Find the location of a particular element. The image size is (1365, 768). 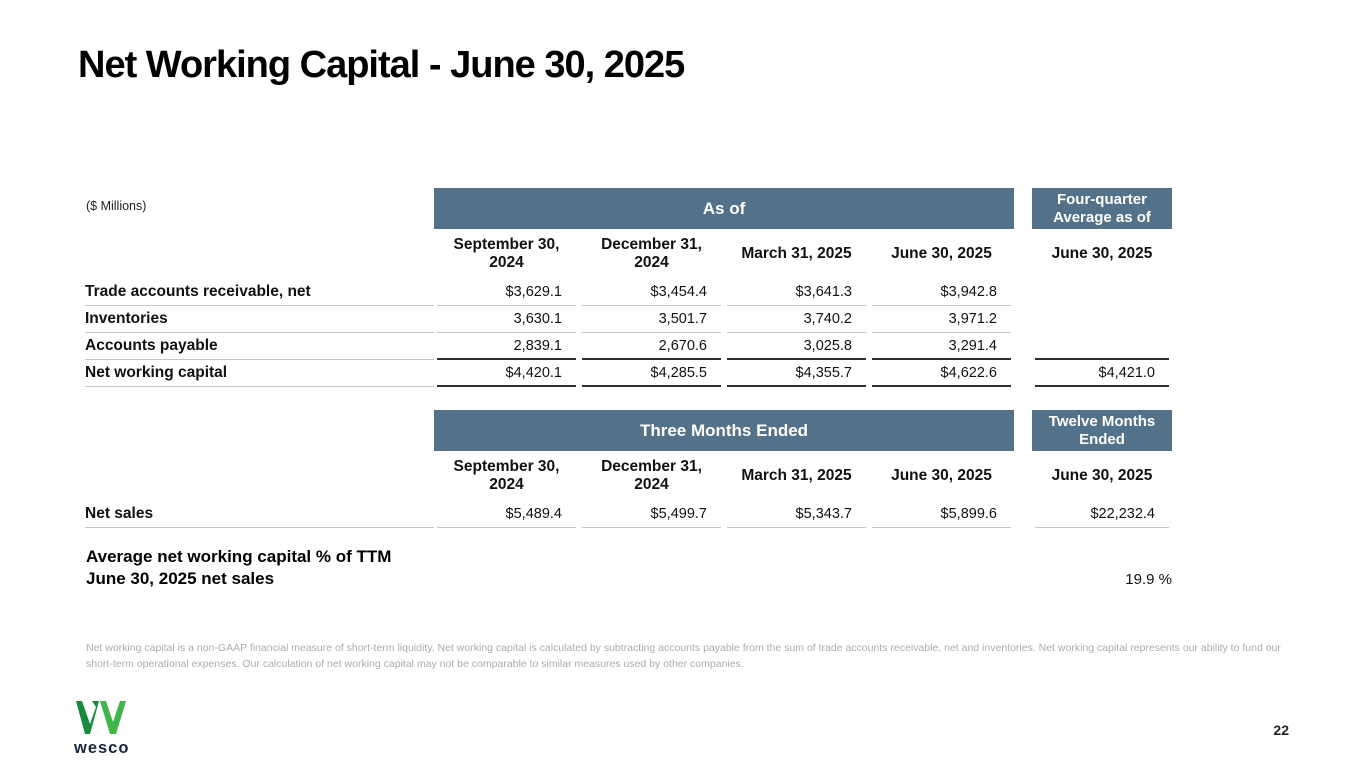

row-label: Net sales is located at coordinates (259, 514).